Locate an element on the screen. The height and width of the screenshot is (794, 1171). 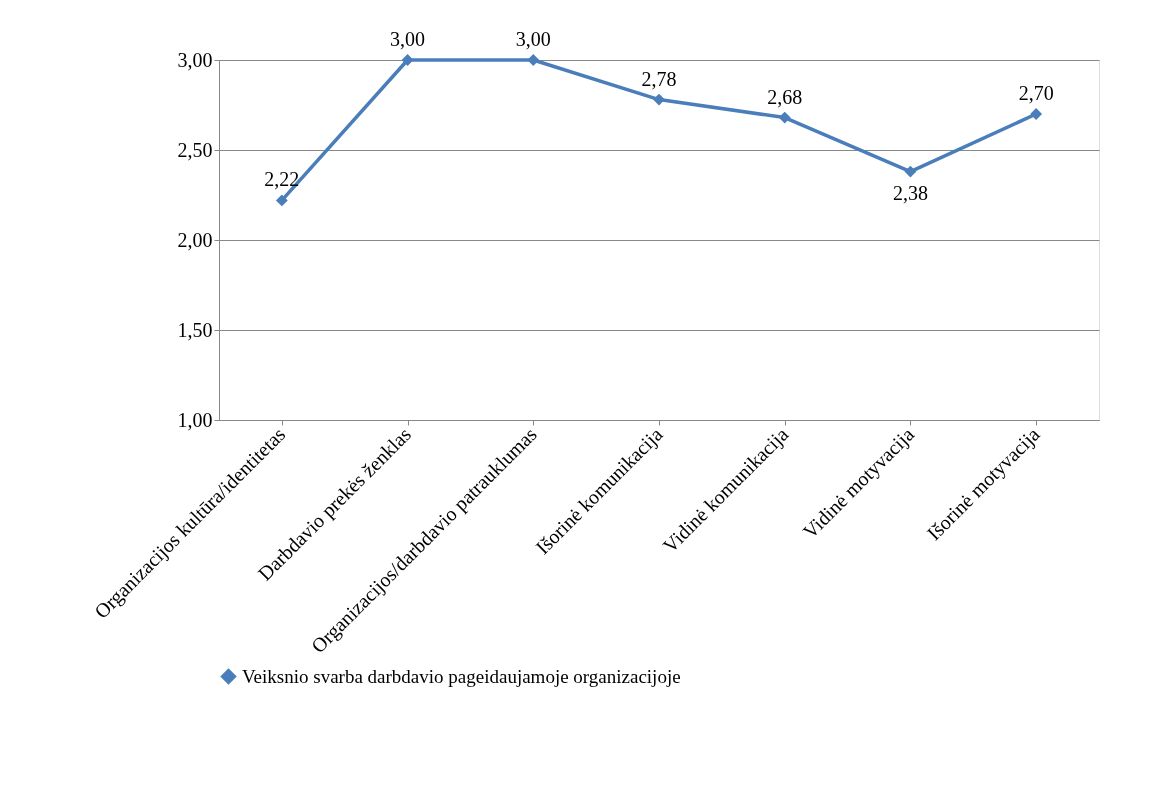
y-tick-label: 3,00 is located at coordinates (195, 59).